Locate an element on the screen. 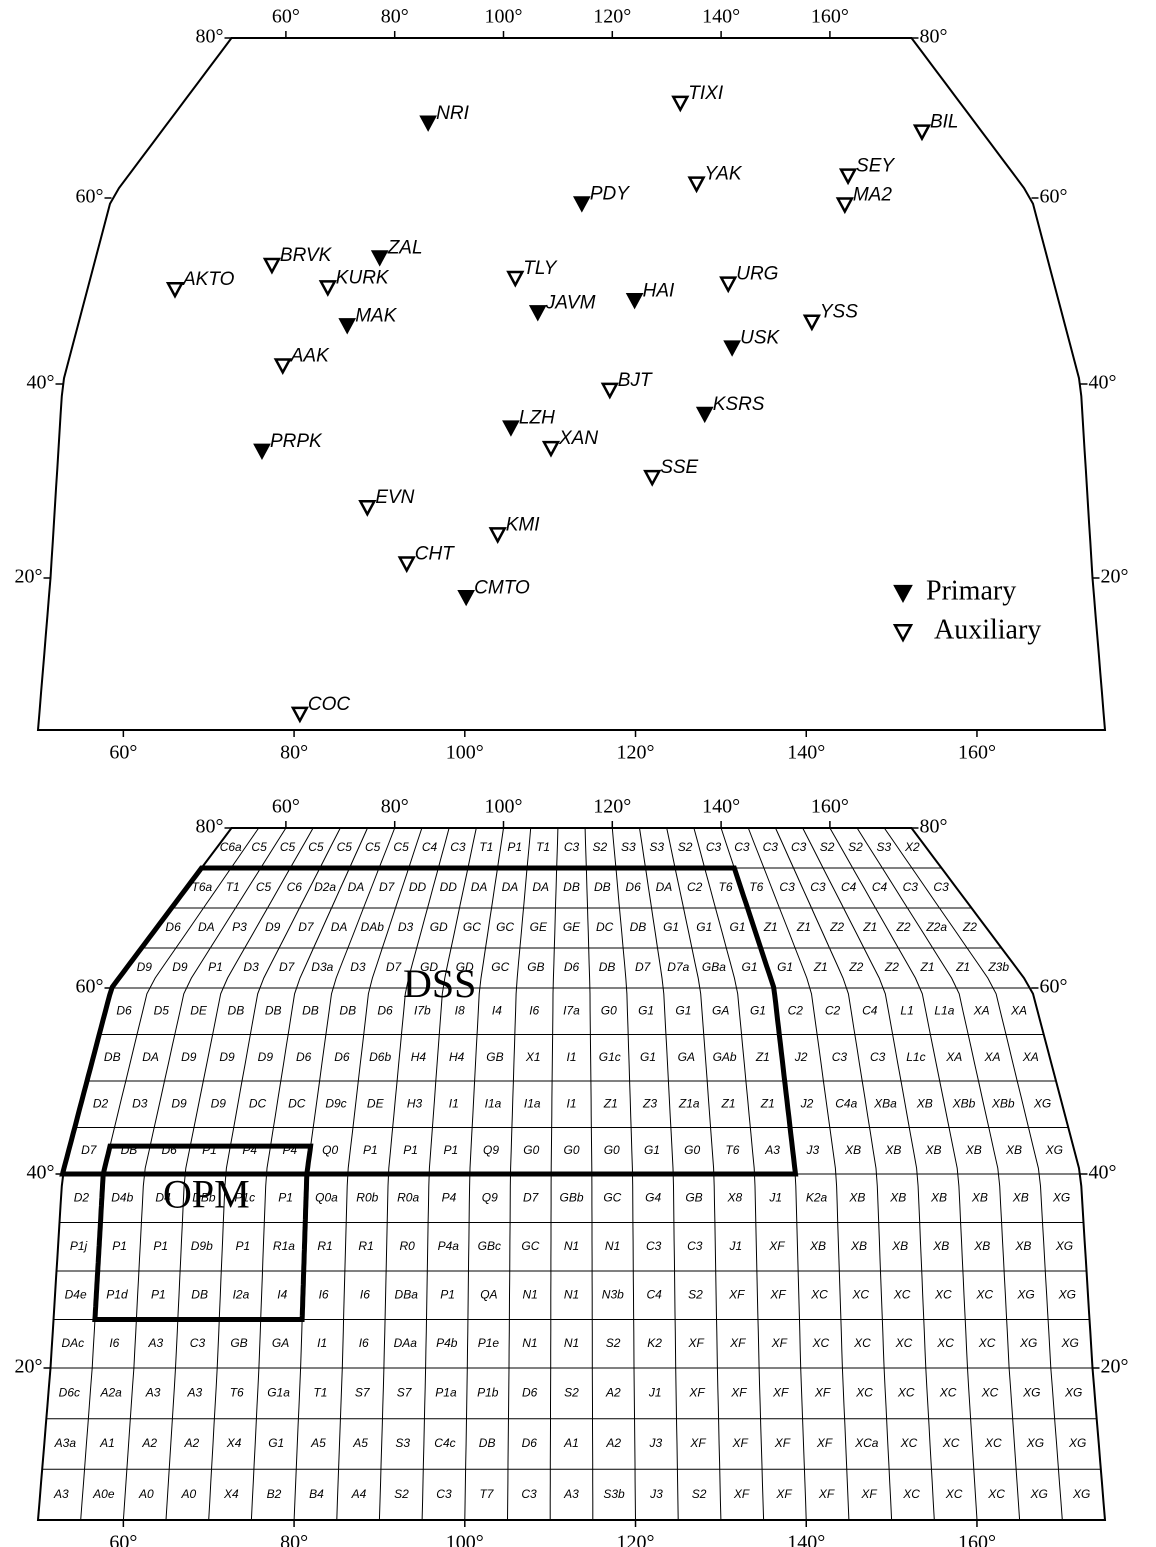 This screenshot has width=1156, height=1547. cell-label: I6 is located at coordinates (365, 1294).